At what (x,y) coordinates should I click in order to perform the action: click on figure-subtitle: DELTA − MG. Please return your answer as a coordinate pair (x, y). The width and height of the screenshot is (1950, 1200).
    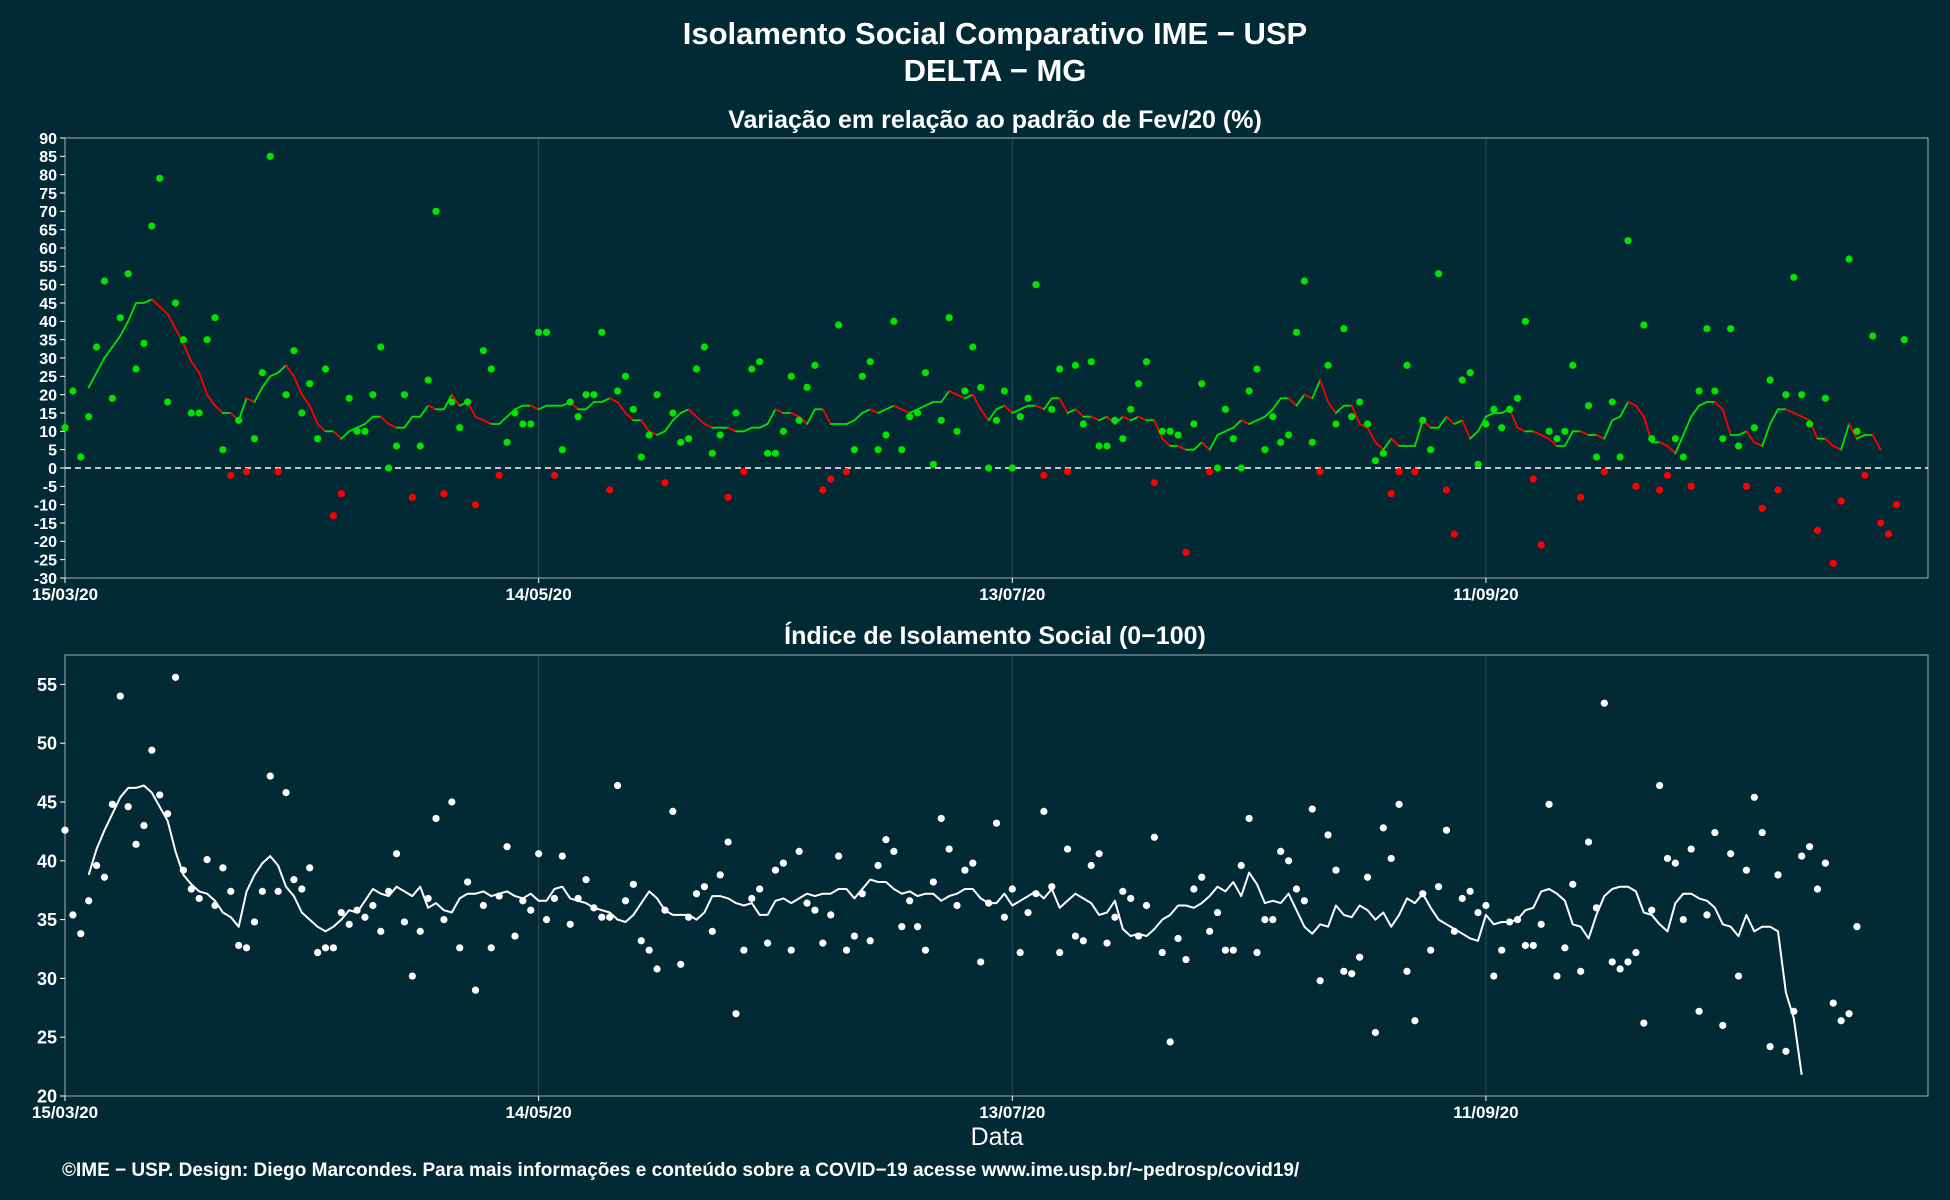
    Looking at the image, I should click on (995, 70).